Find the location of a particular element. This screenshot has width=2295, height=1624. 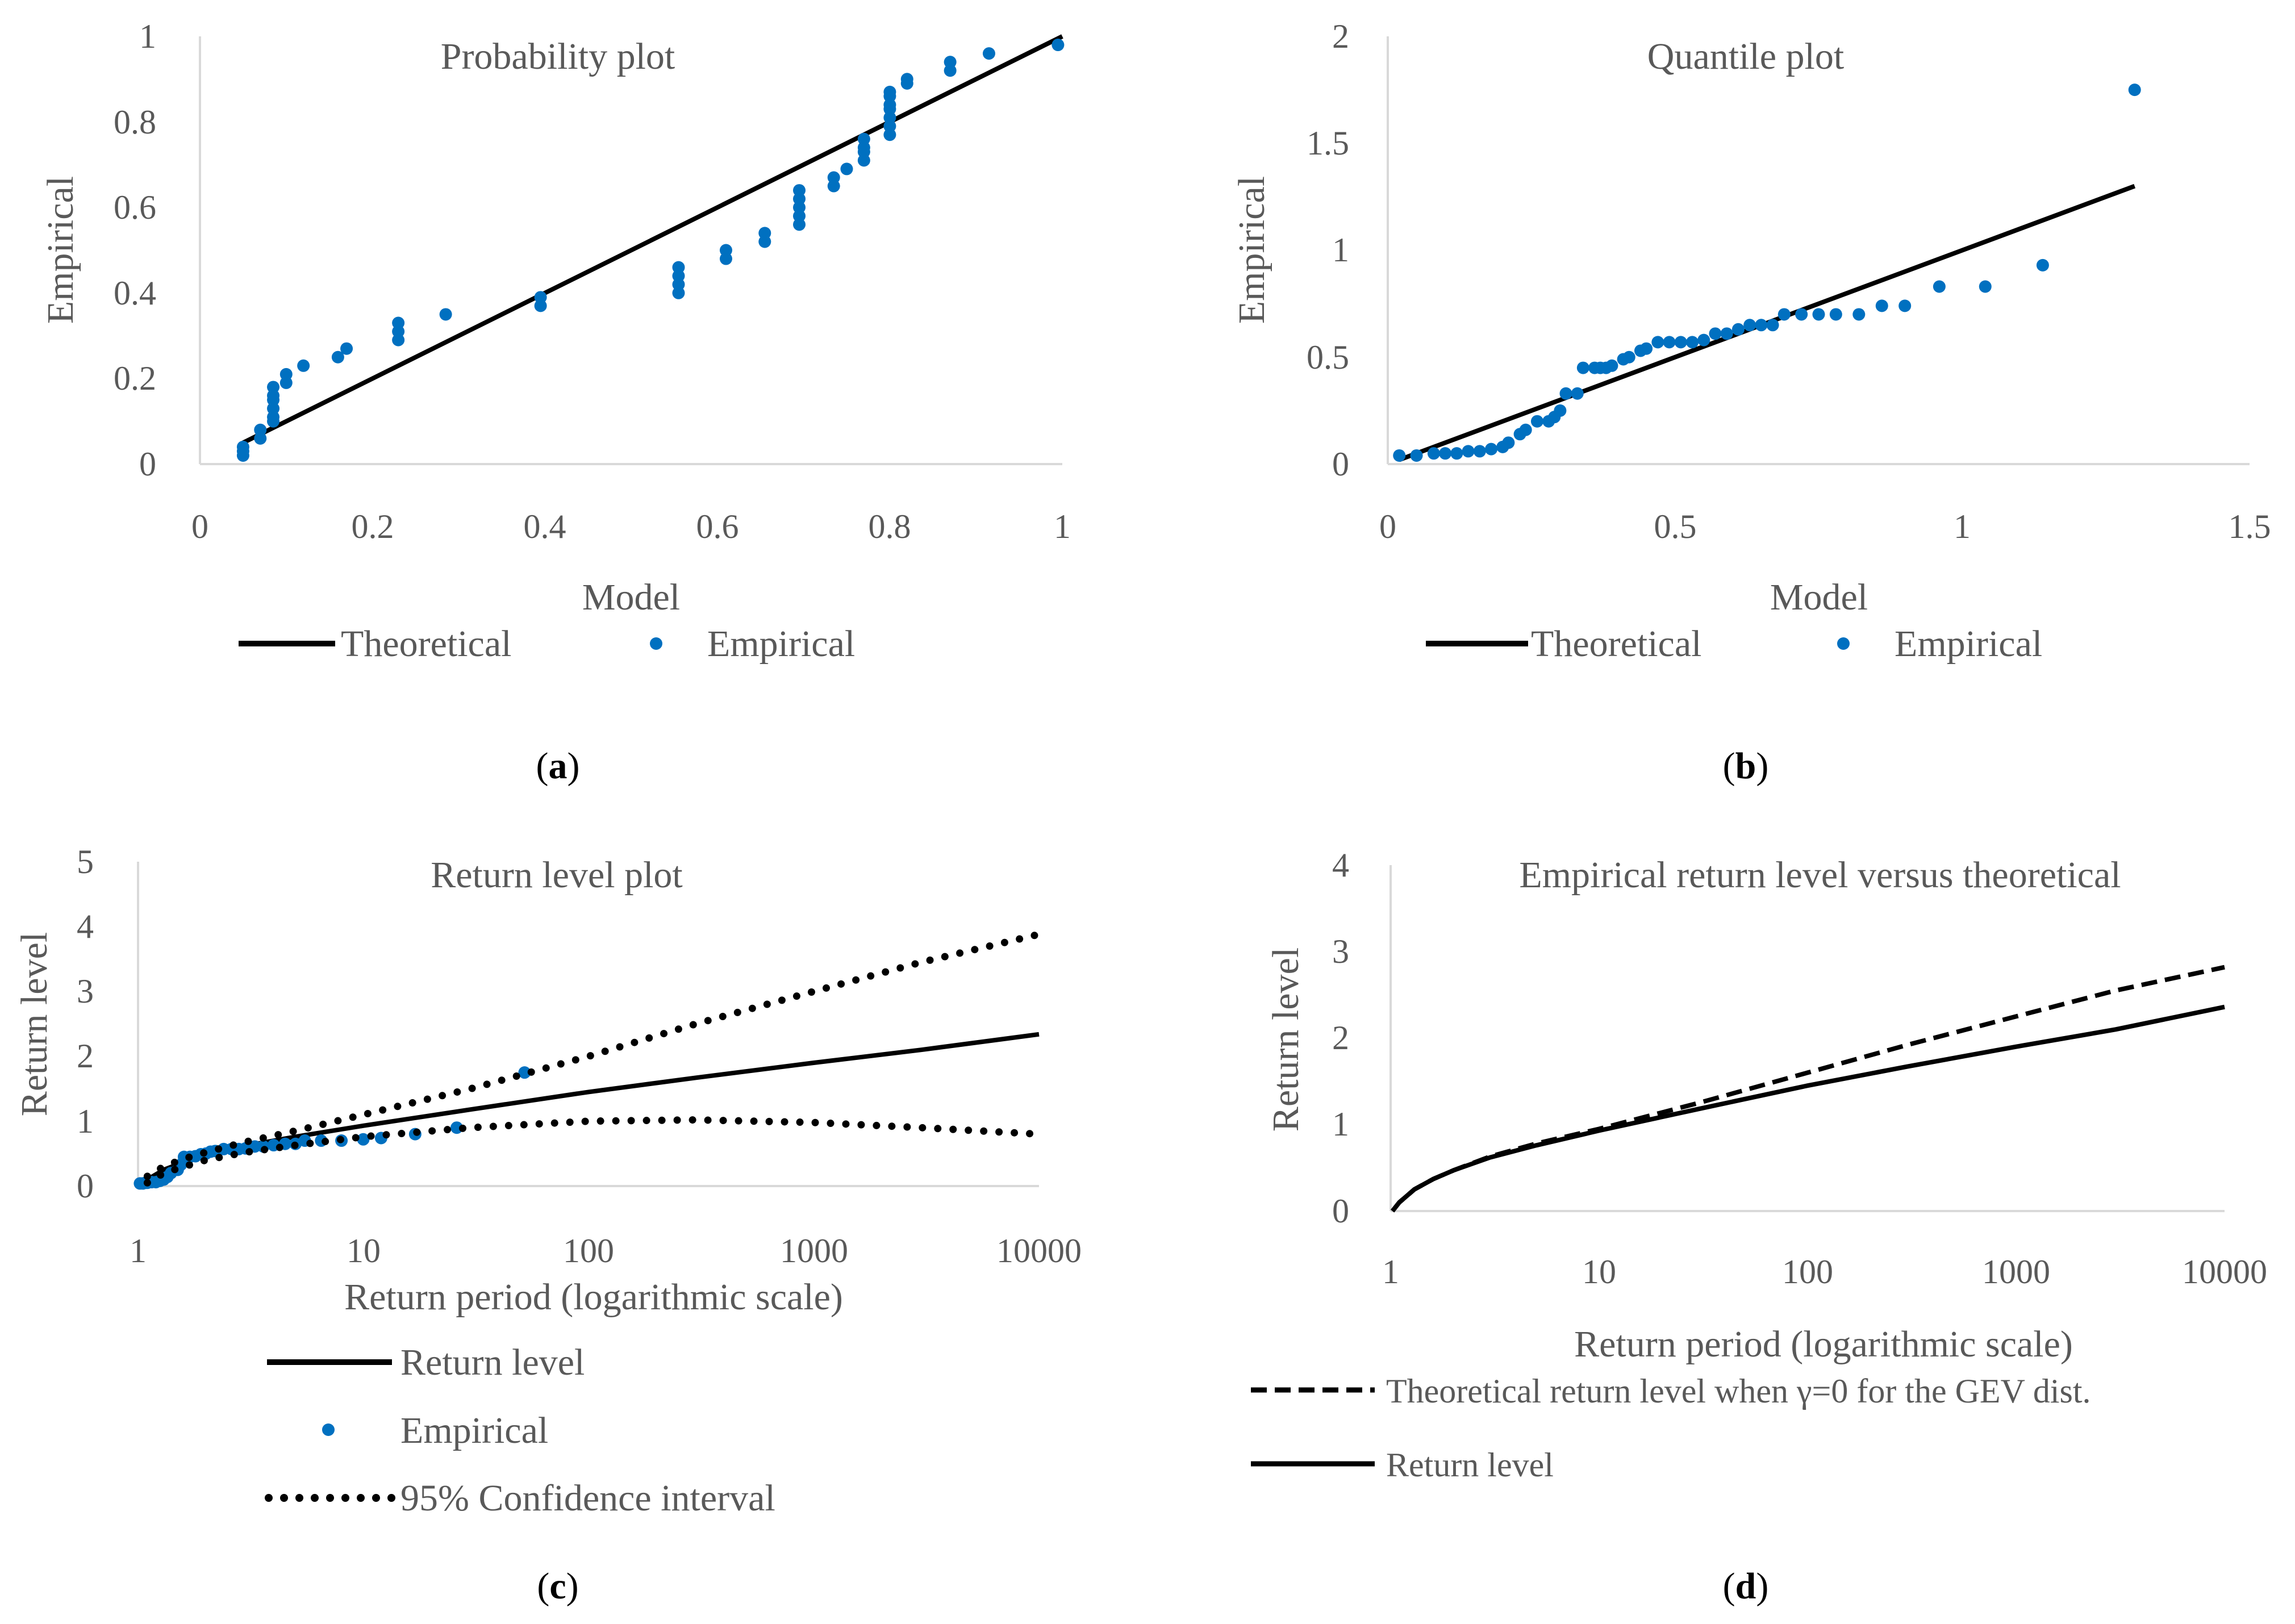

panel-c-y-tick: 0 is located at coordinates (85, 1186).